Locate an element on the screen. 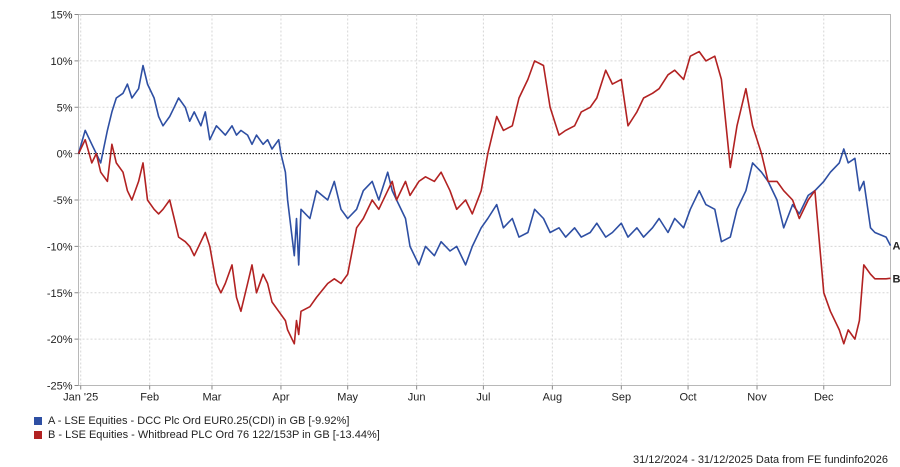  legend-swatch-b is located at coordinates (38, 435).